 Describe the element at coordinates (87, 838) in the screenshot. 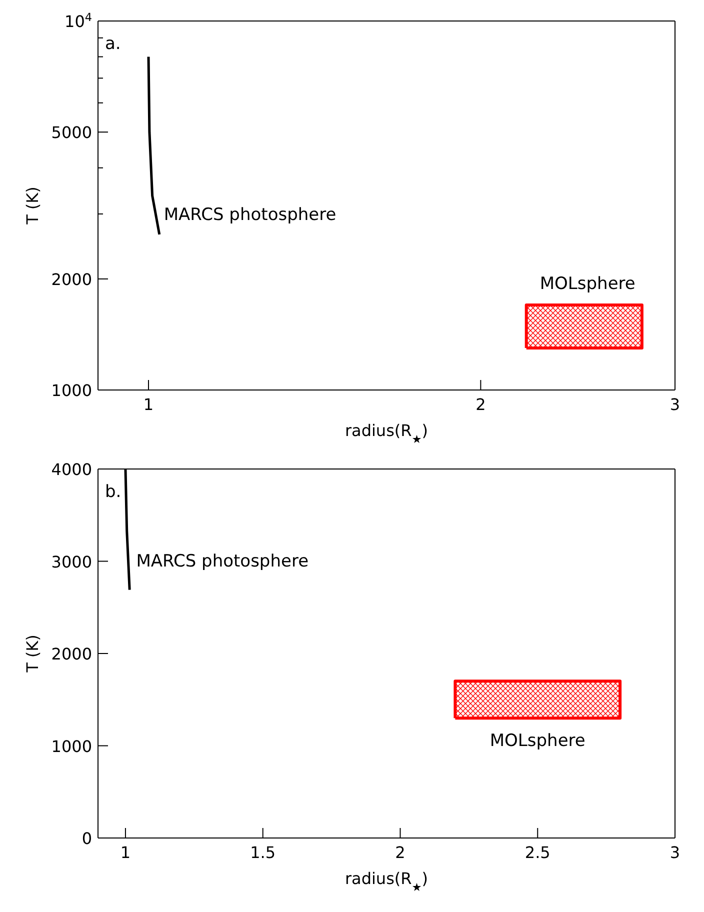

I see `y-tick-label: 0` at that location.